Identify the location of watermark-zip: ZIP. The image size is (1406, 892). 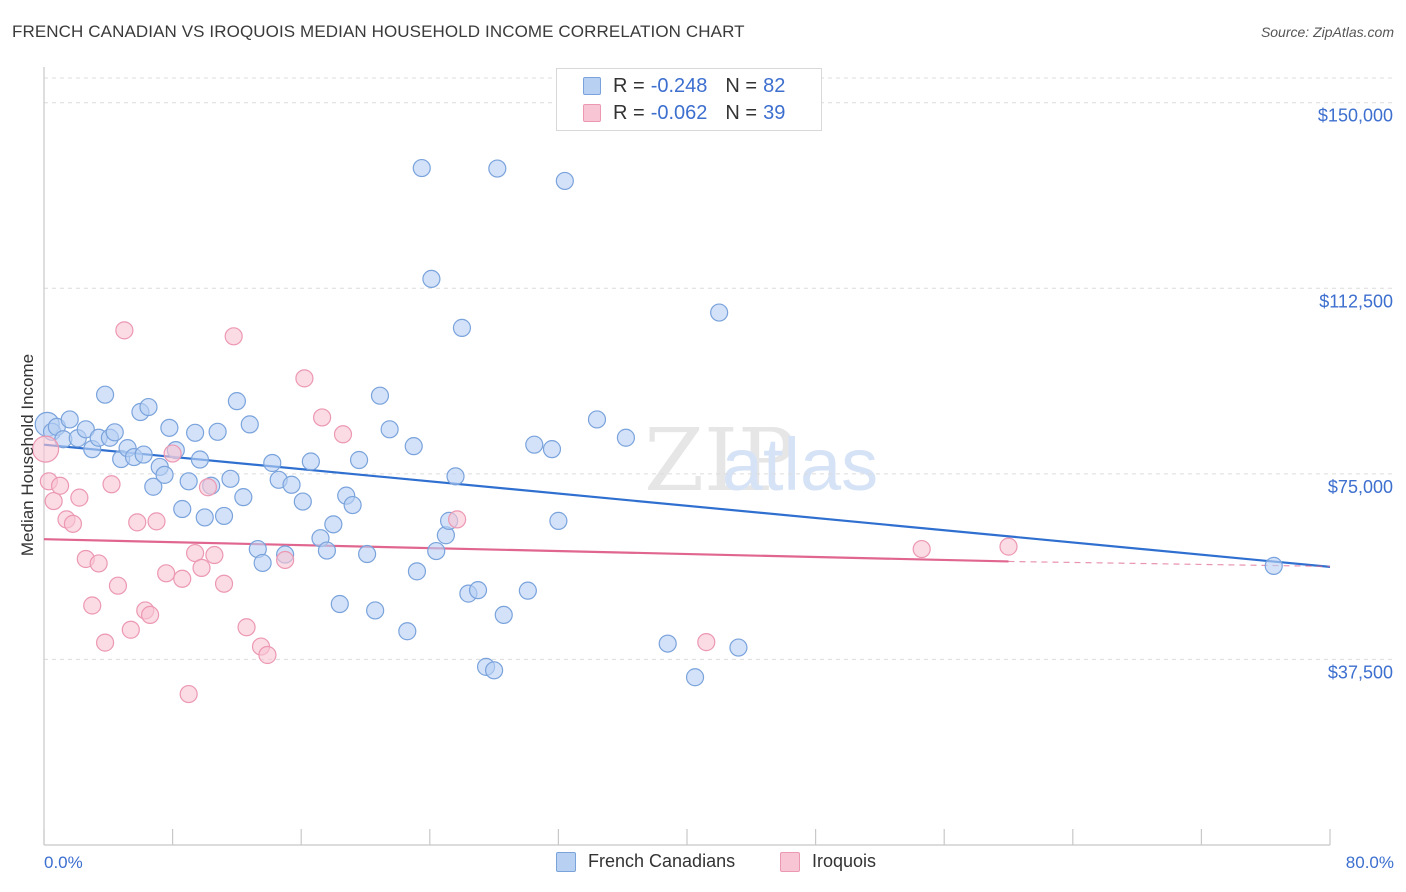
(720, 461).